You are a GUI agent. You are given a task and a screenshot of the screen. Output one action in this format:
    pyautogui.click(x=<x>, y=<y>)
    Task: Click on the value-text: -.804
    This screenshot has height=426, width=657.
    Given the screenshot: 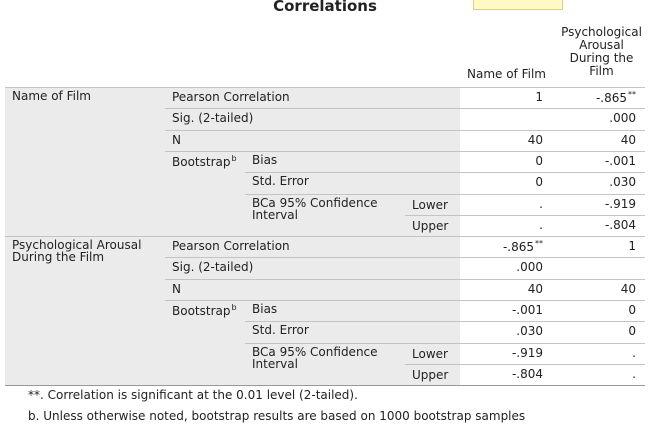 What is the action you would take?
    pyautogui.click(x=527, y=373)
    